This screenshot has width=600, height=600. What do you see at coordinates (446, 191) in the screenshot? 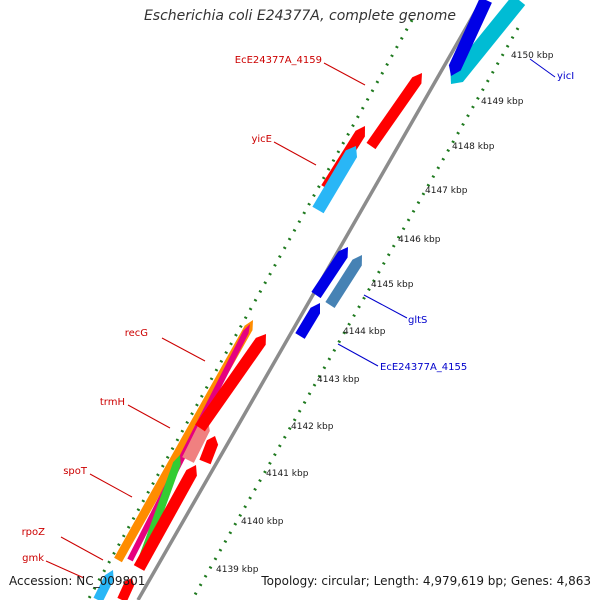
I see `kbp-tick-label: 4147 kbp` at bounding box center [446, 191].